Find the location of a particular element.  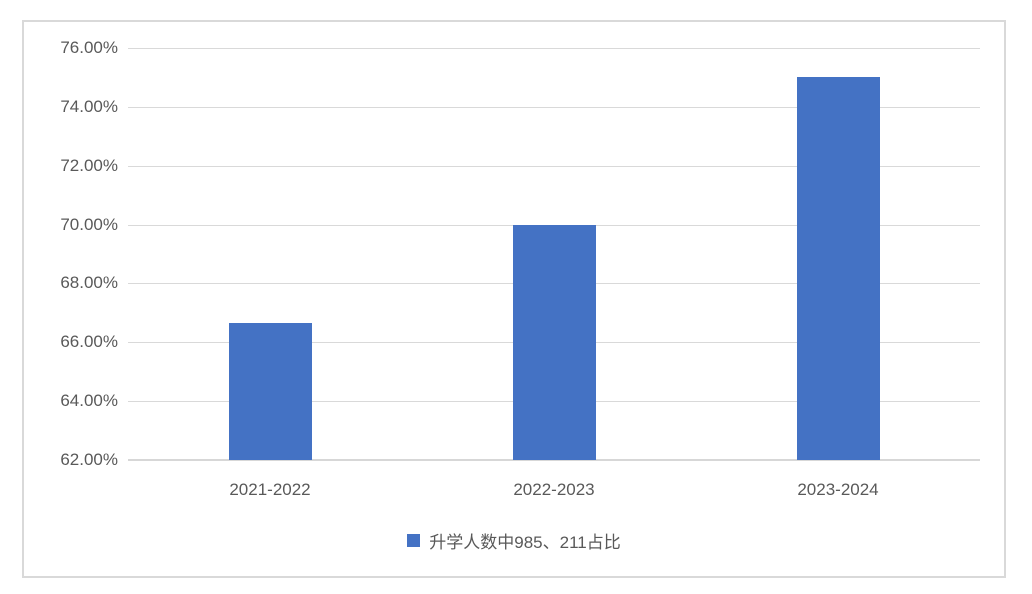

y-axis-label: 76.00% is located at coordinates (89, 47).